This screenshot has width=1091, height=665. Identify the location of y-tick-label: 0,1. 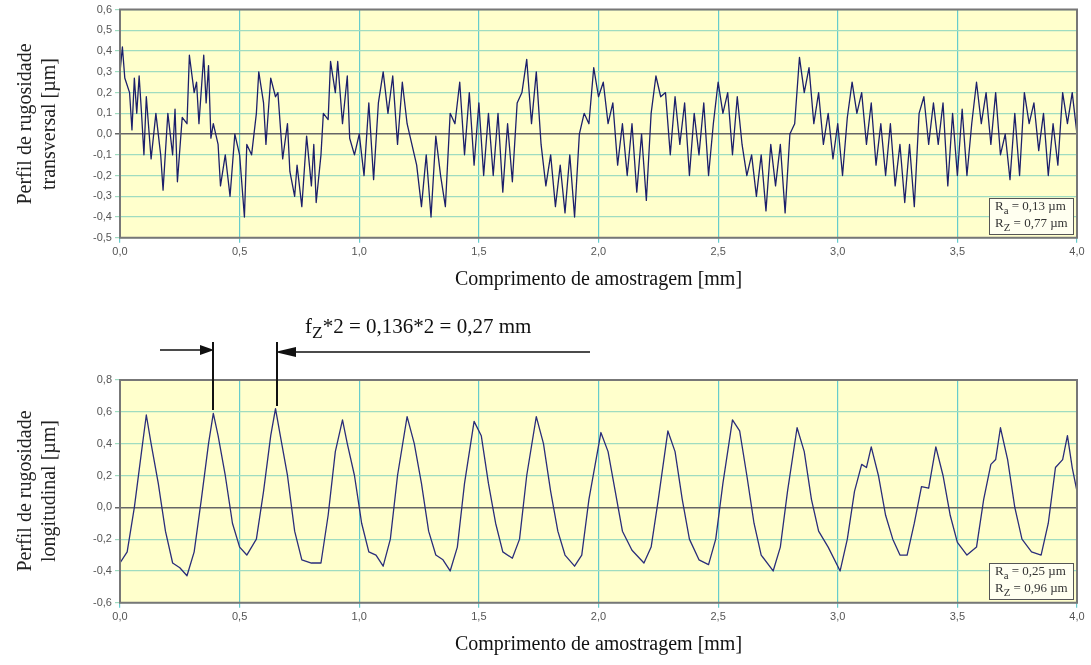
(104, 112).